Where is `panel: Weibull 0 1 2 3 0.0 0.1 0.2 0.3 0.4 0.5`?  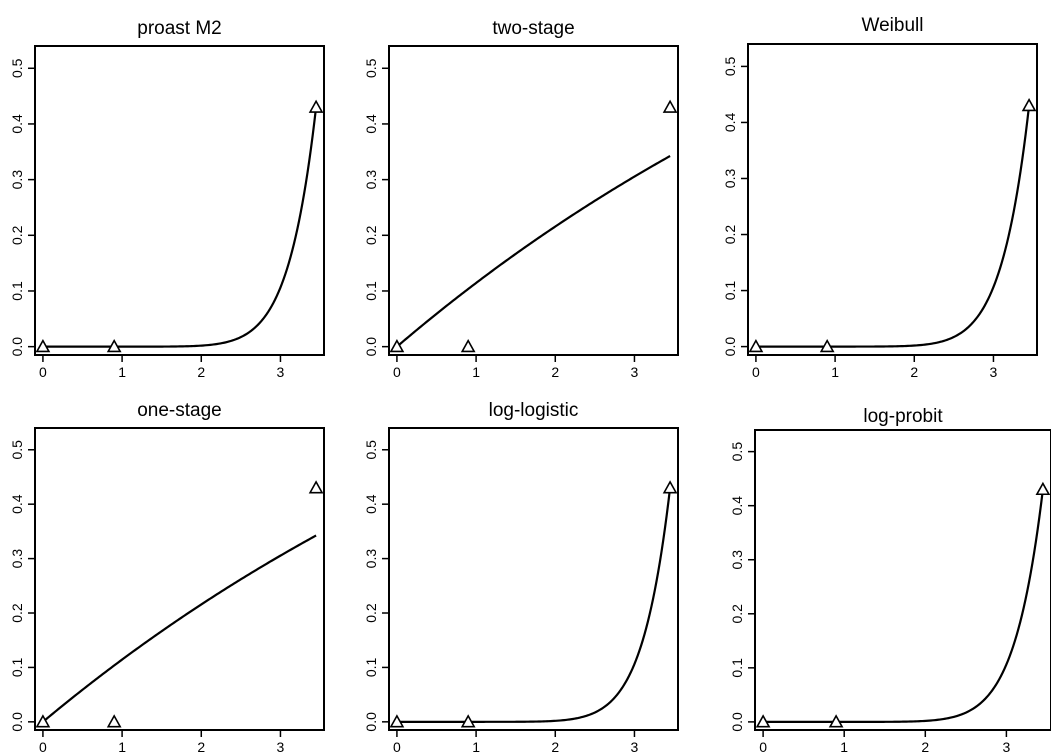
panel: Weibull 0 1 2 3 0.0 0.1 0.2 0.3 0.4 0.5 is located at coordinates (880, 197).